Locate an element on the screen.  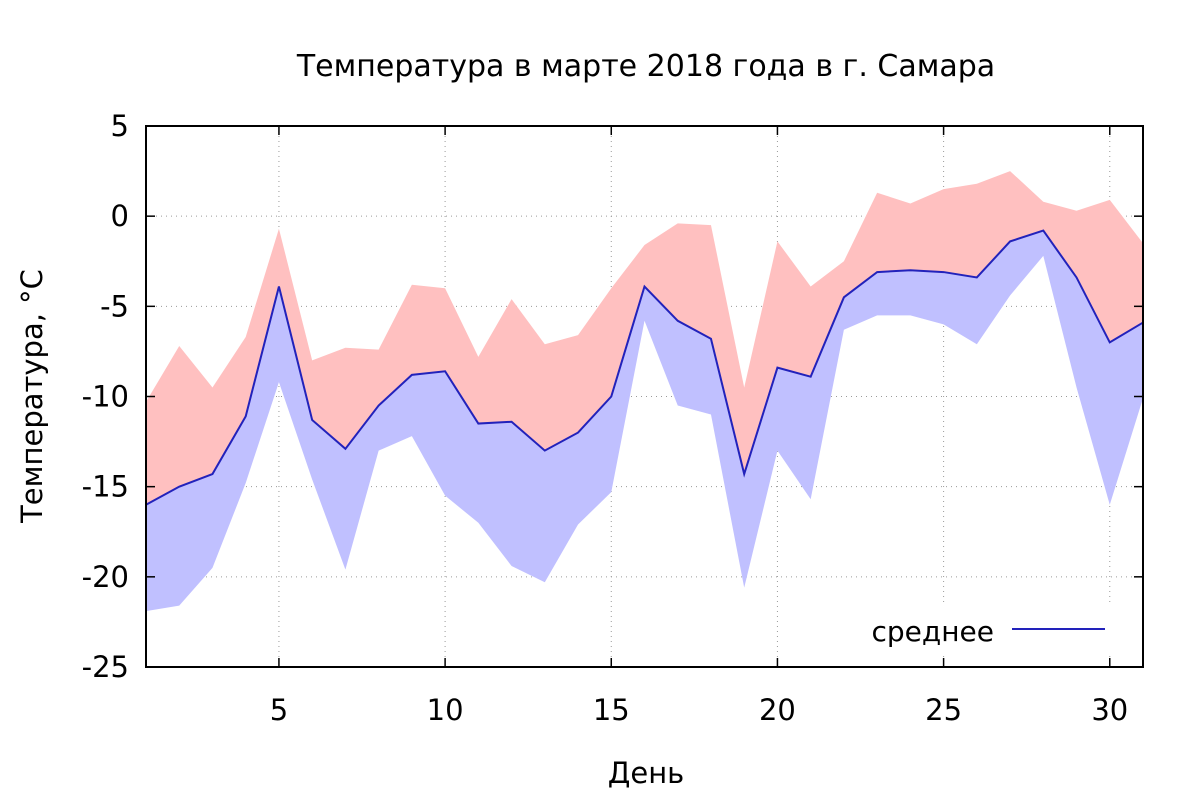
y-tick-label: -10 is located at coordinates (105, 397).